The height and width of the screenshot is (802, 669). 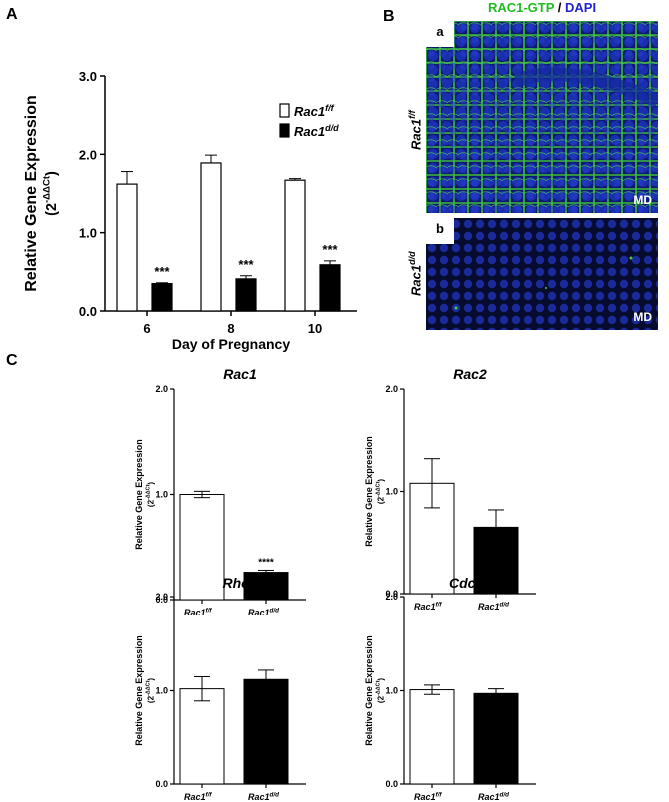 I want to click on micrograph-bottom-image, so click(x=542, y=274).